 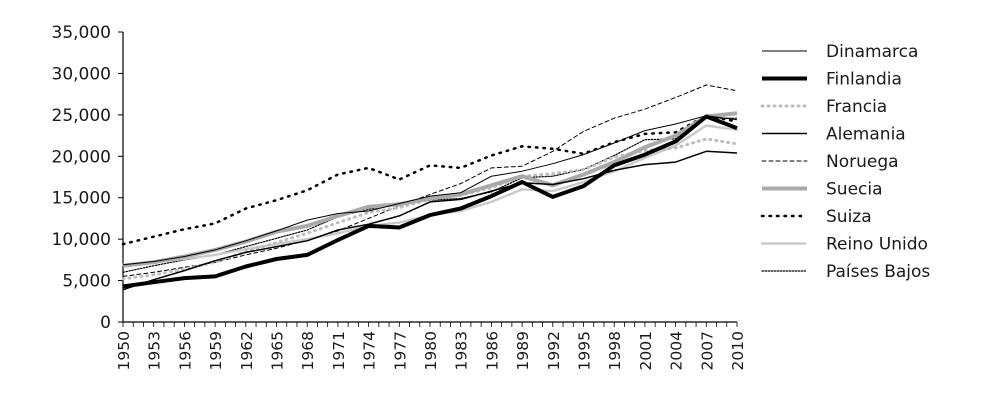 I want to click on x-tick-label: 1980, so click(x=431, y=350).